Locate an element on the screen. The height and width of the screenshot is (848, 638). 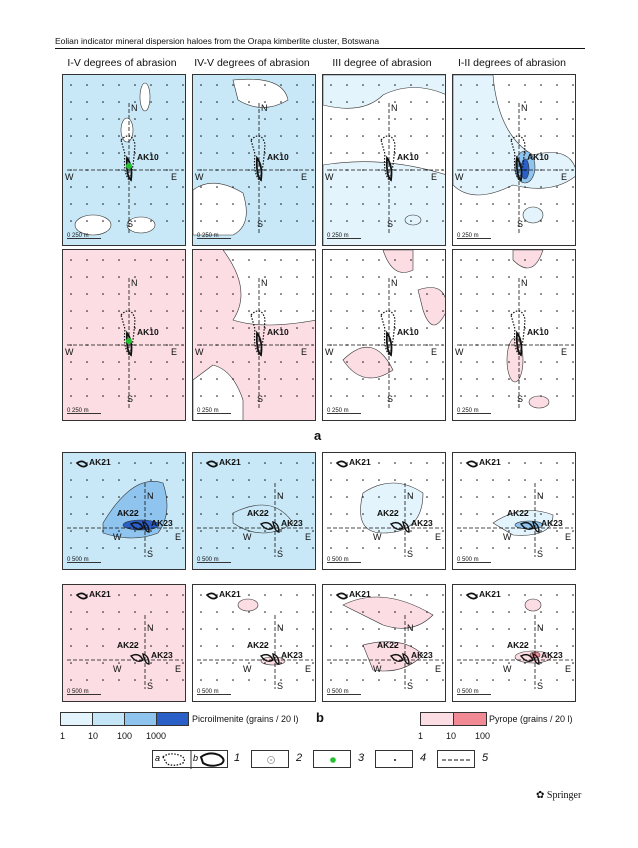
pyrope-tick-10: 10 is located at coordinates (451, 736).